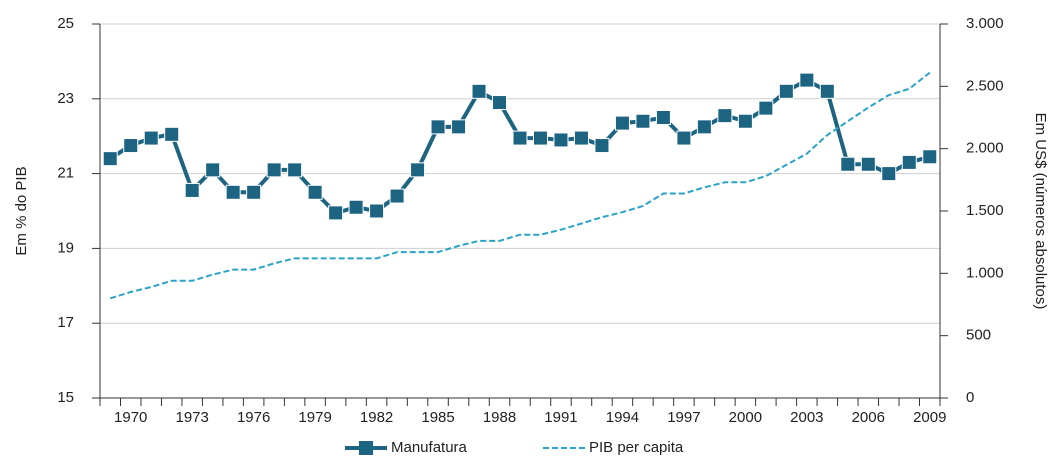  Describe the element at coordinates (1040, 211) in the screenshot. I see `y2-axis-title: Em US$ (números absolutos)` at that location.